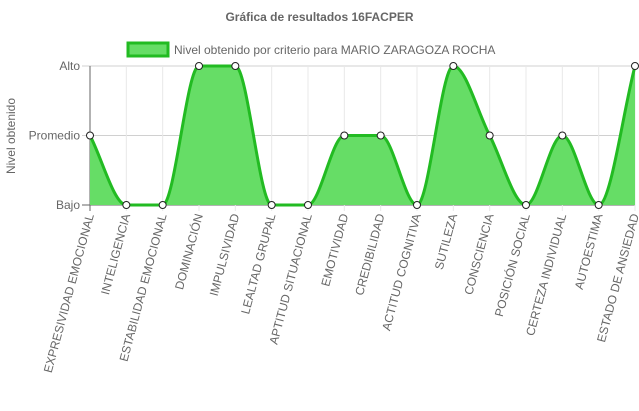 The image size is (639, 411). I want to click on legend-swatch, so click(148, 49).